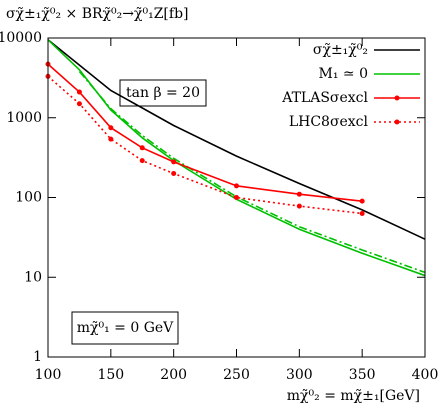 The image size is (441, 409). I want to click on legend-label: σχ̃±₁χ̃⁰₂, so click(340, 50).